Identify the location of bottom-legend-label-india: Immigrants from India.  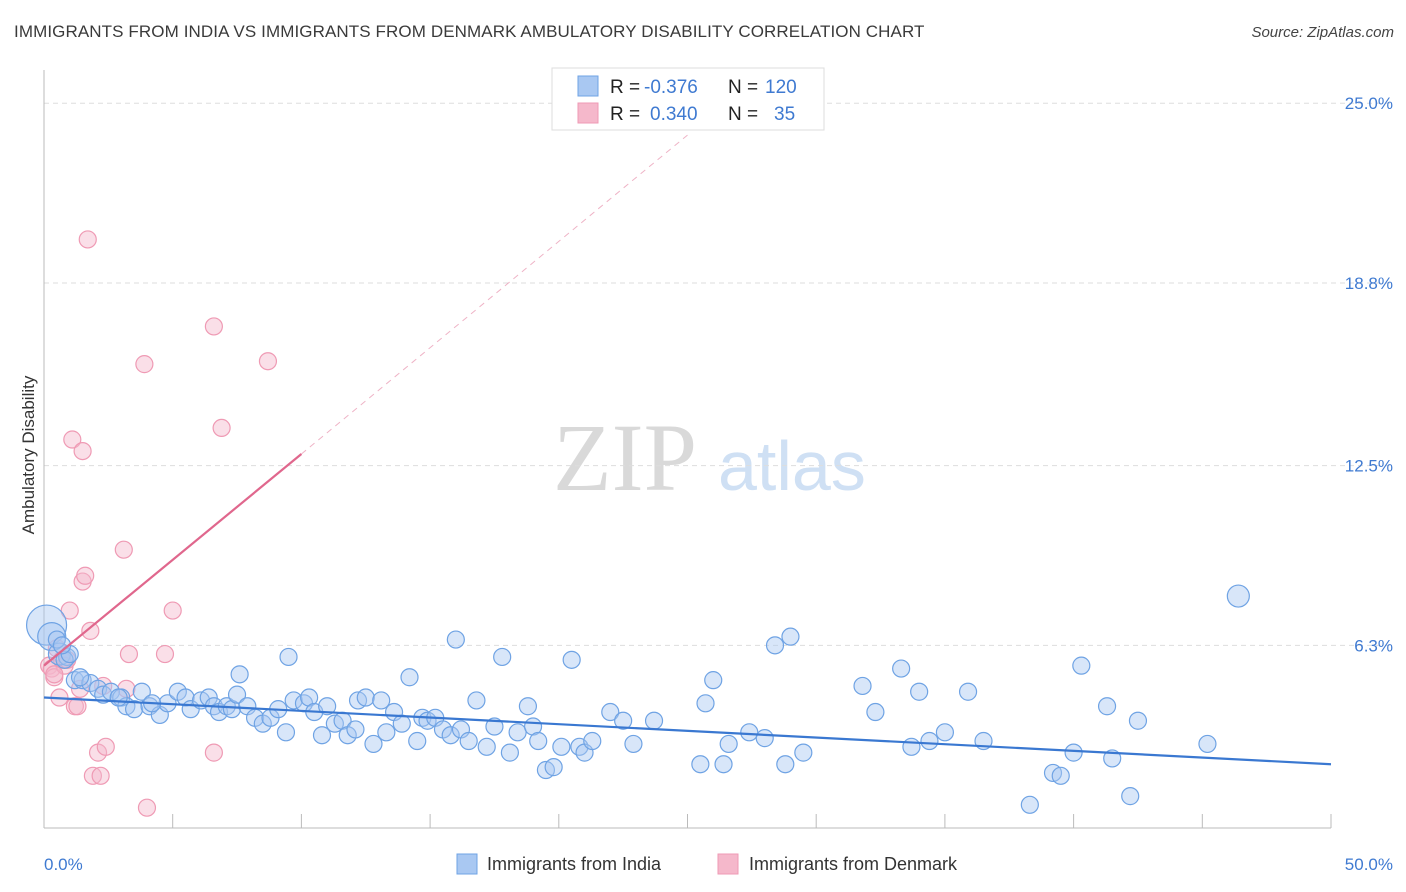
(574, 864).